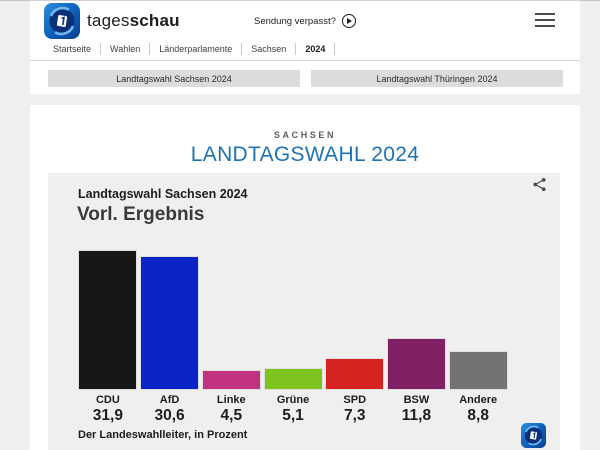  What do you see at coordinates (107, 400) in the screenshot?
I see `bar-label-cdu: CDU` at bounding box center [107, 400].